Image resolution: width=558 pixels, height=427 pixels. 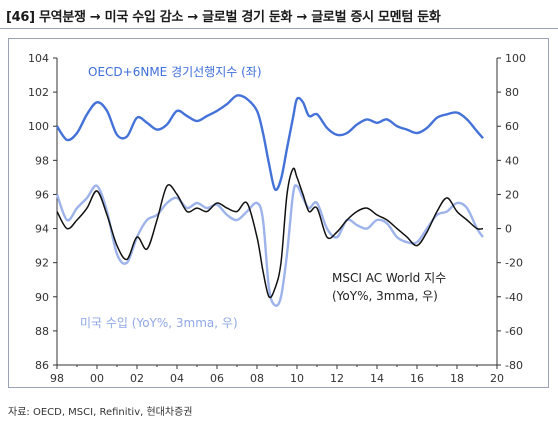 I want to click on right-tick-label: -60, so click(x=514, y=331).